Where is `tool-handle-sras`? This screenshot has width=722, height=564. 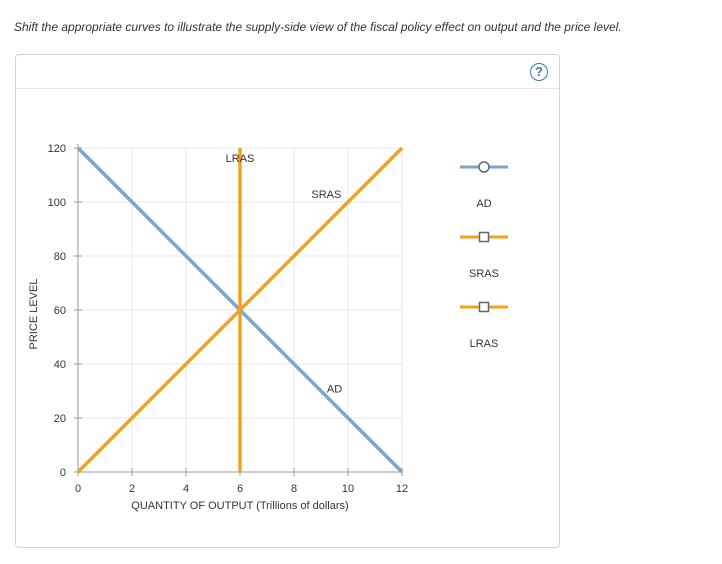 tool-handle-sras is located at coordinates (484, 237).